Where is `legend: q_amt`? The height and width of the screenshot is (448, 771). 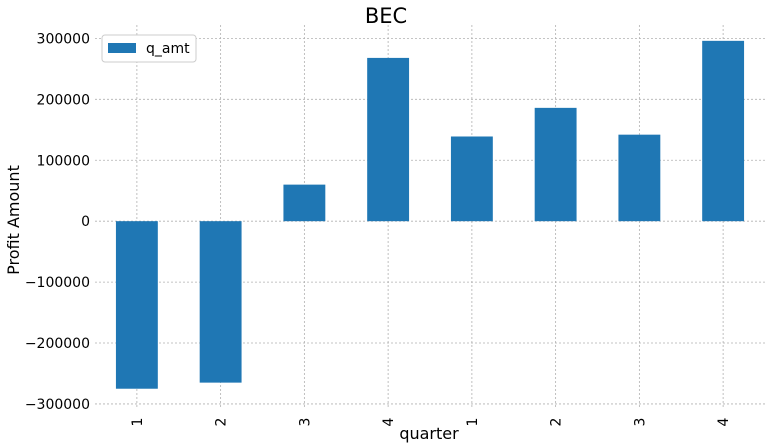 legend: q_amt is located at coordinates (149, 48).